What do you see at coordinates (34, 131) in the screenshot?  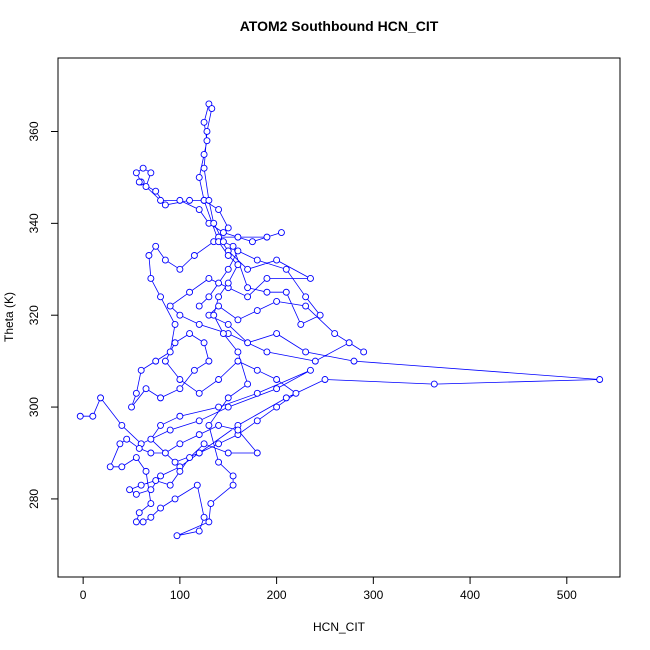 I see `y-tick-label: 360` at bounding box center [34, 131].